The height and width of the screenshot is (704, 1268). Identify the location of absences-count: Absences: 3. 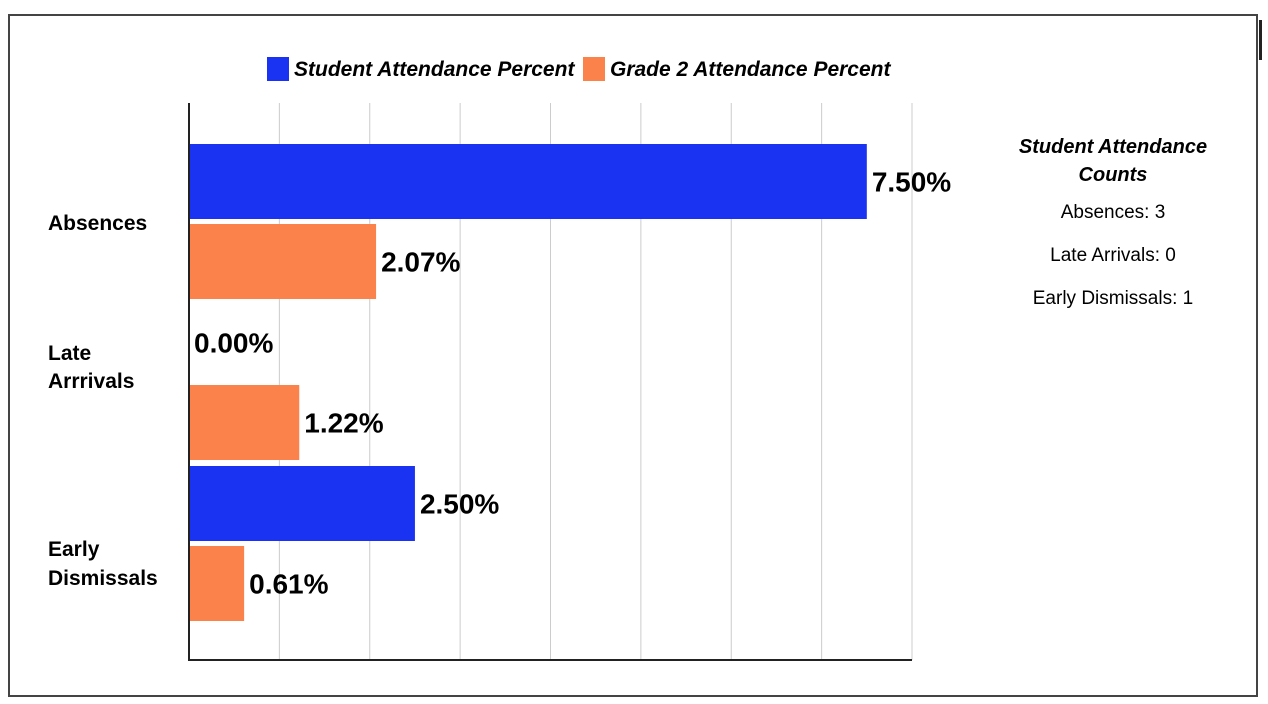
(1113, 212).